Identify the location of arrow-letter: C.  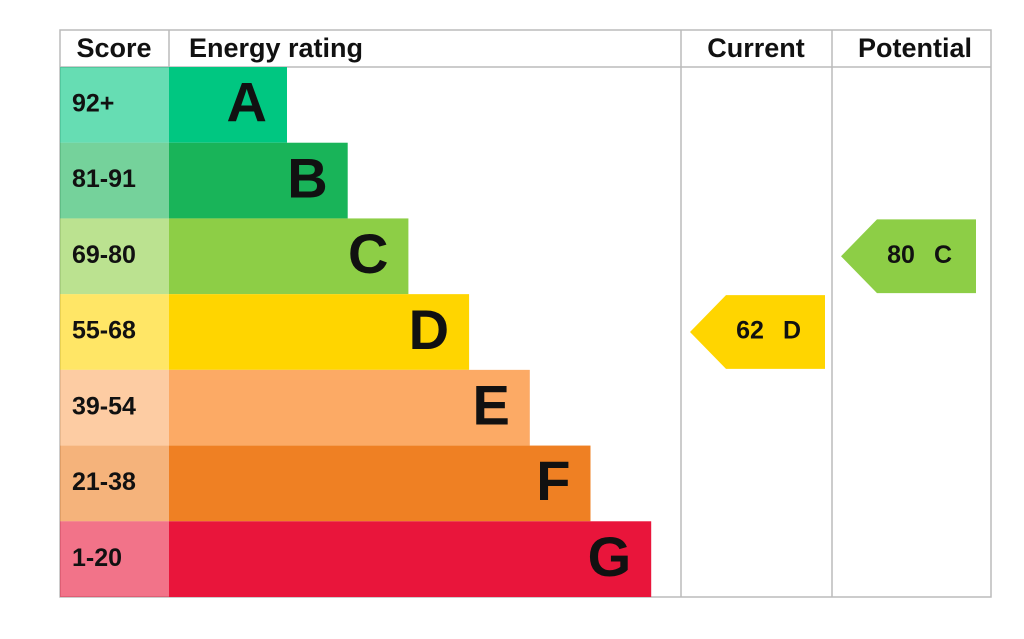
(943, 255).